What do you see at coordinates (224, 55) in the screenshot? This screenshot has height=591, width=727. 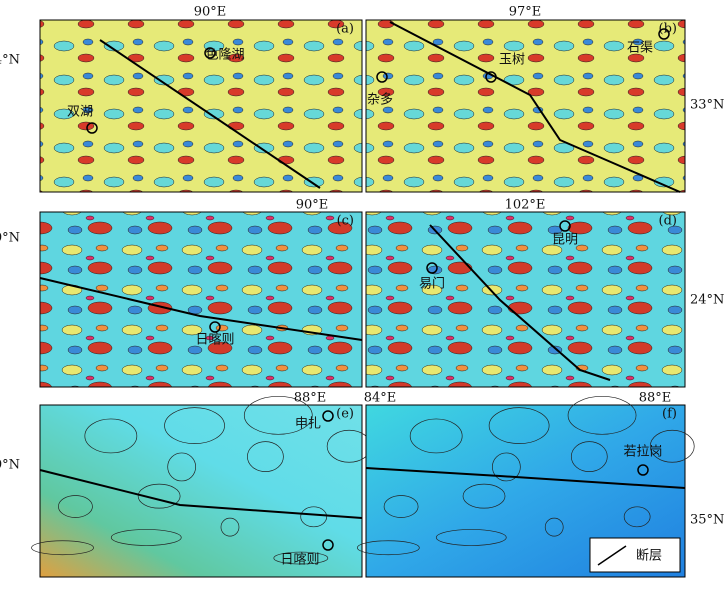 I see `place-name: 色隆湖` at bounding box center [224, 55].